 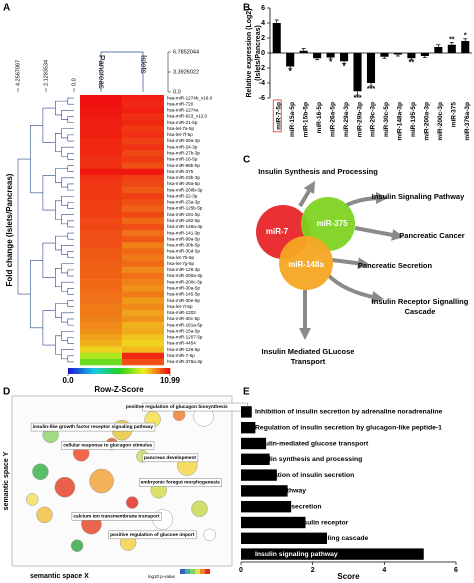 I want to click on panel-label: D, so click(x=6, y=392).